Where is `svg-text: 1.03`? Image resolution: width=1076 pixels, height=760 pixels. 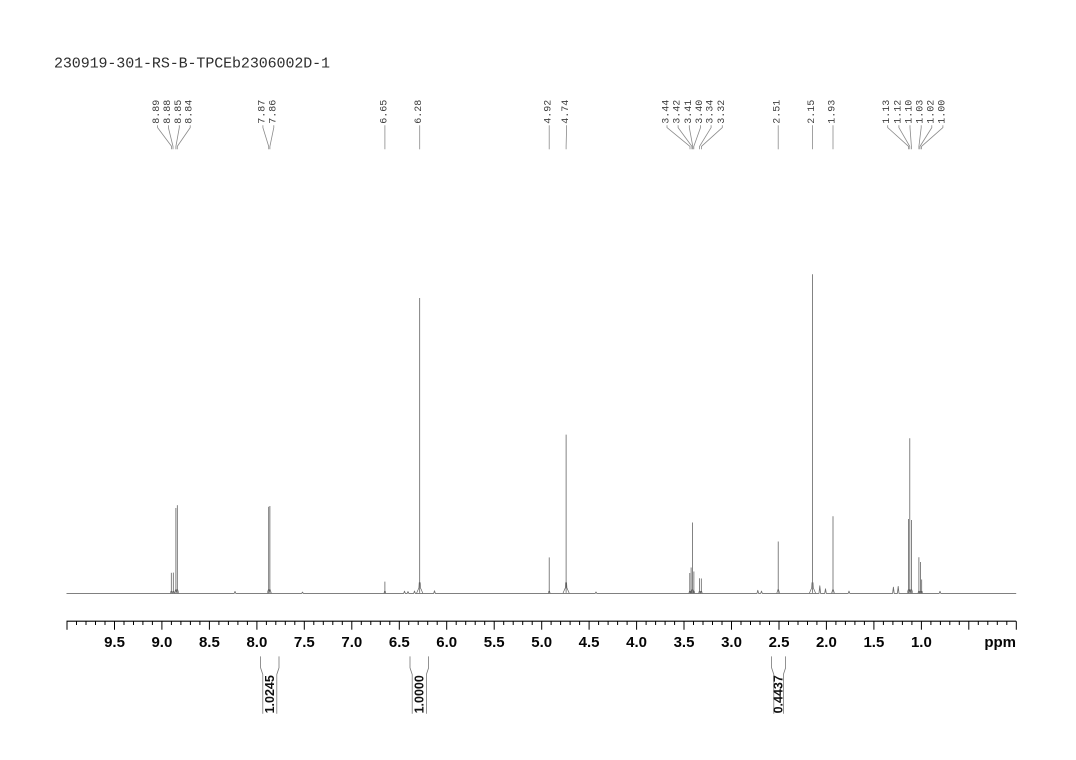 svg-text: 1.03 is located at coordinates (921, 112).